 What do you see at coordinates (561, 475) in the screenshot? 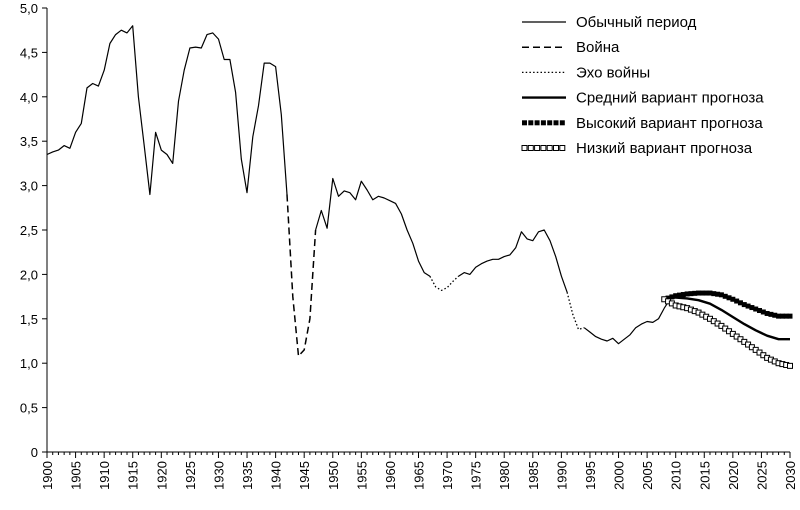
I see `x-tick-label: 1990` at bounding box center [561, 475].